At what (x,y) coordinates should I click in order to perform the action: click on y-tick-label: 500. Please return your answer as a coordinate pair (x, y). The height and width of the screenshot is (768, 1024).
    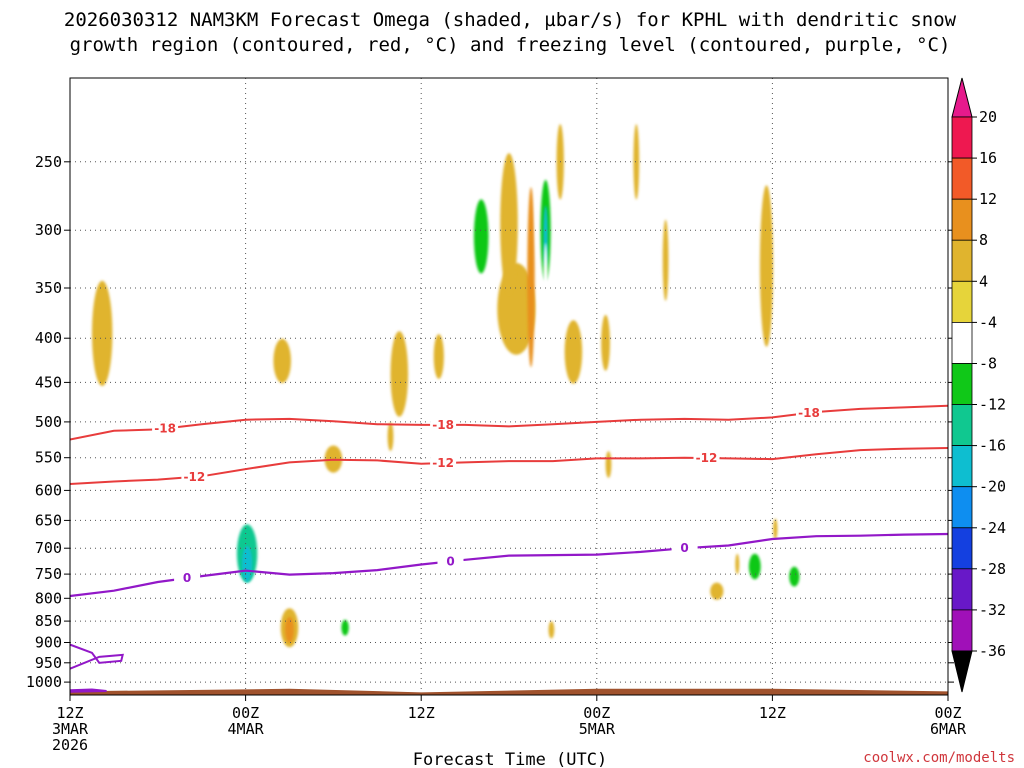
    Looking at the image, I should click on (48, 422).